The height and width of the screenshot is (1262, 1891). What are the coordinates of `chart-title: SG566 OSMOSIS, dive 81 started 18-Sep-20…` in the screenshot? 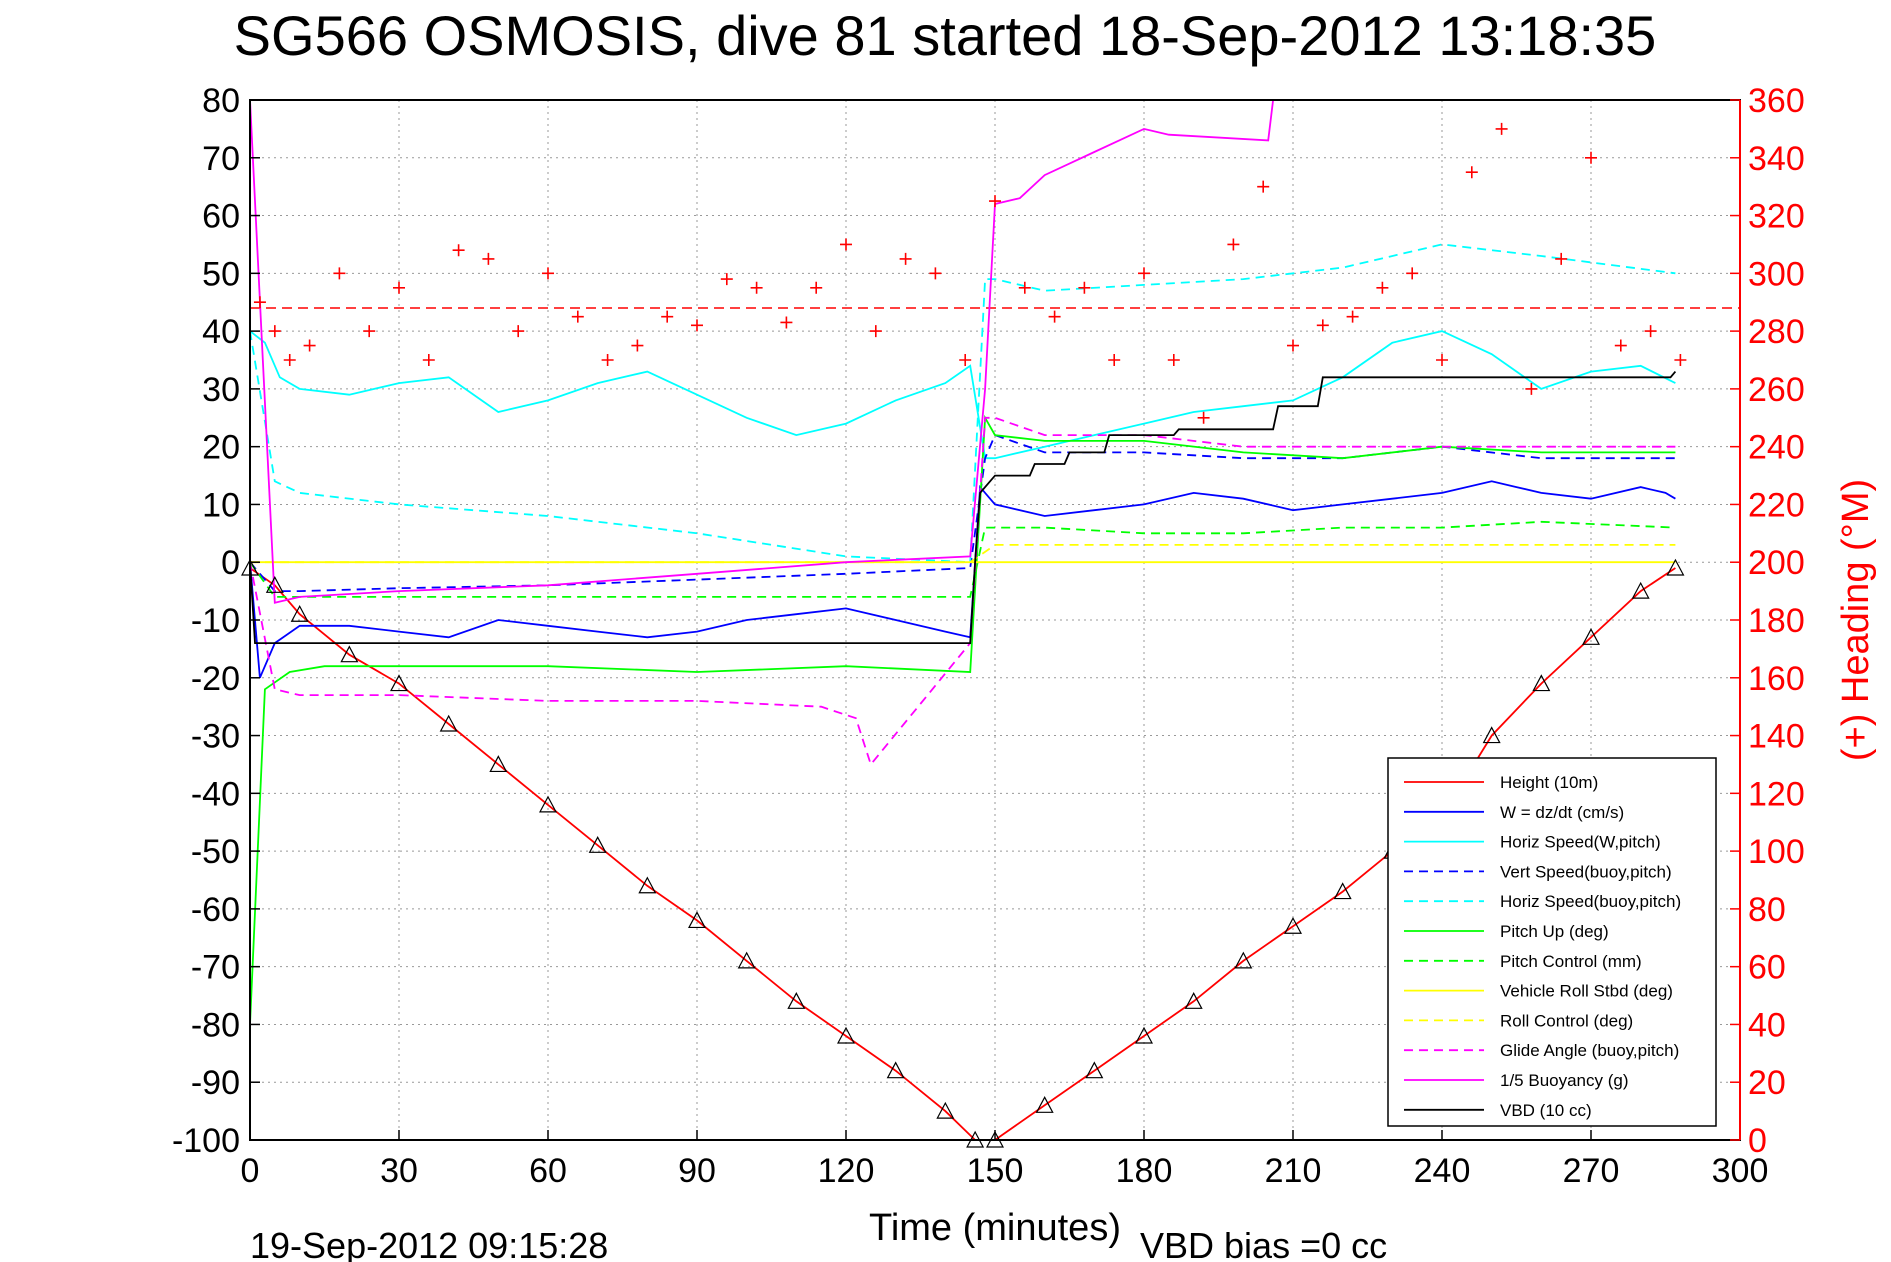 It's located at (945, 35).